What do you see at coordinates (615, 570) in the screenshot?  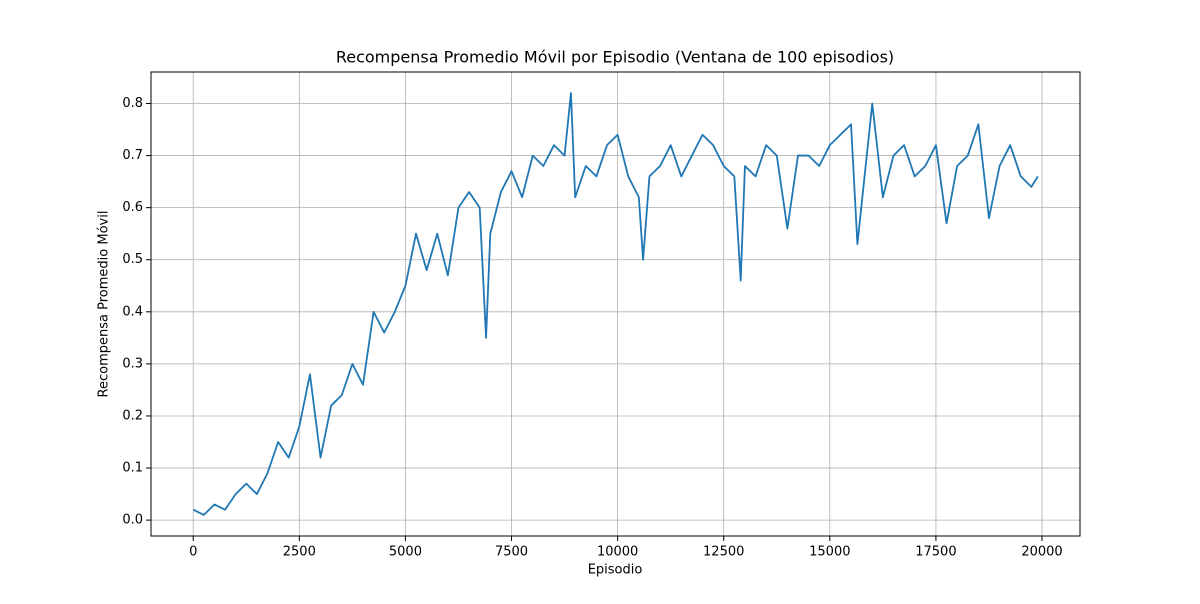 I see `x-axis-label: Episodio` at bounding box center [615, 570].